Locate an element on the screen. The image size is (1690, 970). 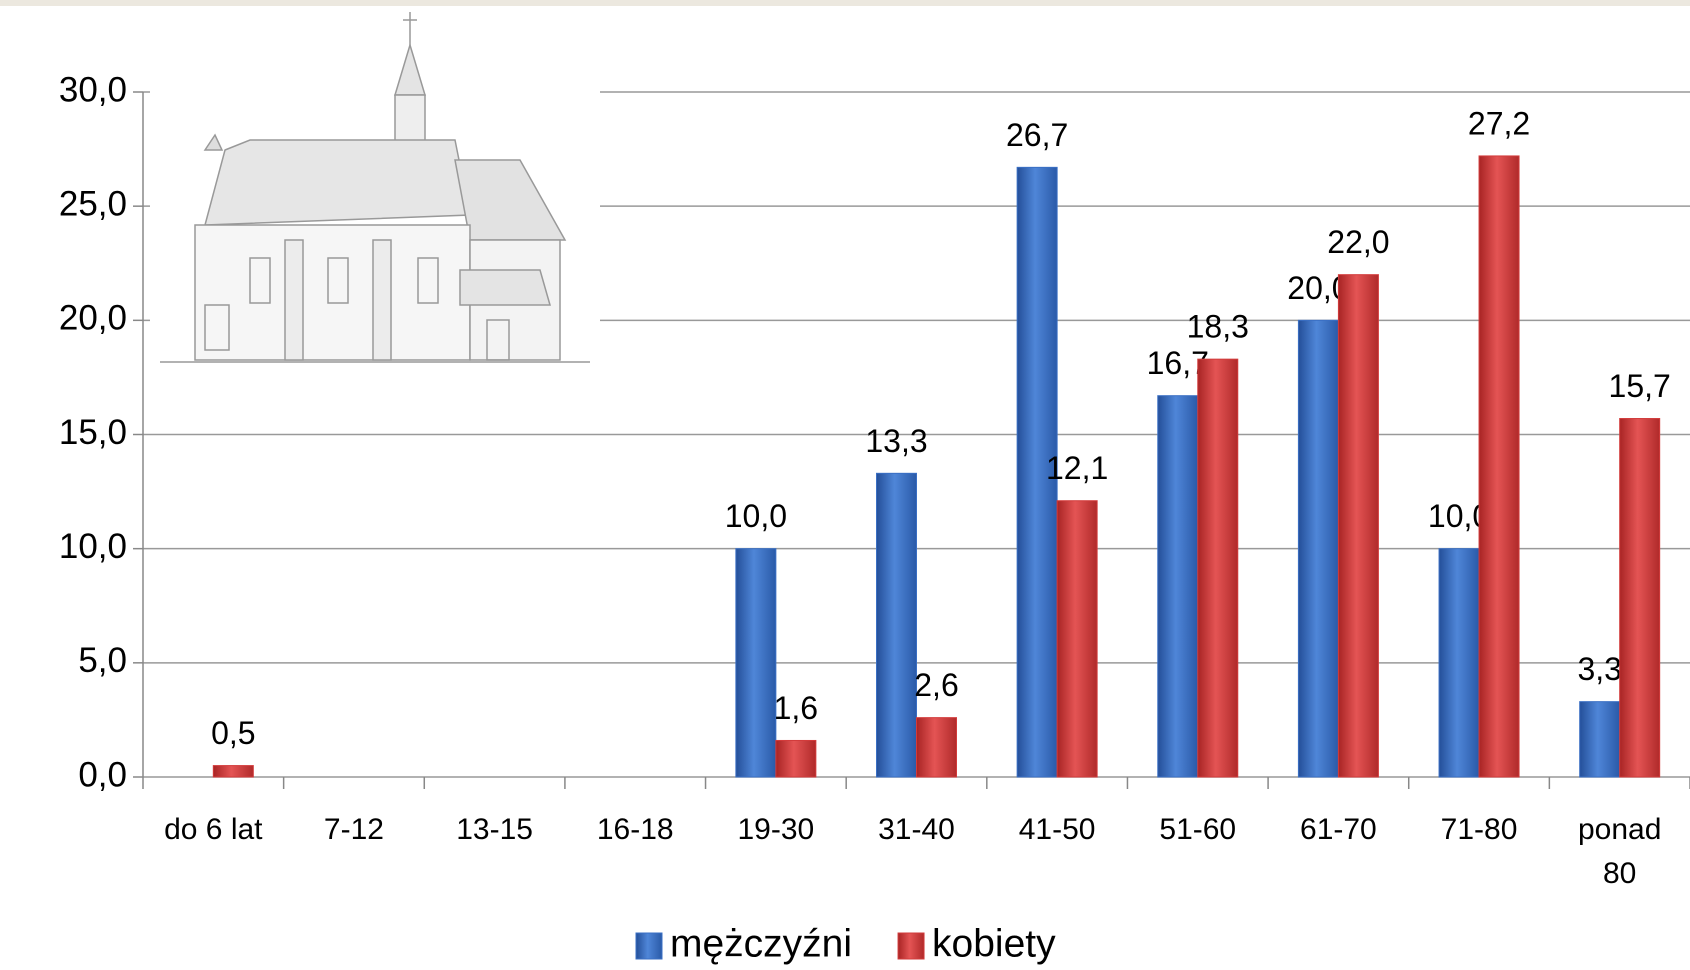
top-strip is located at coordinates (845, 3).